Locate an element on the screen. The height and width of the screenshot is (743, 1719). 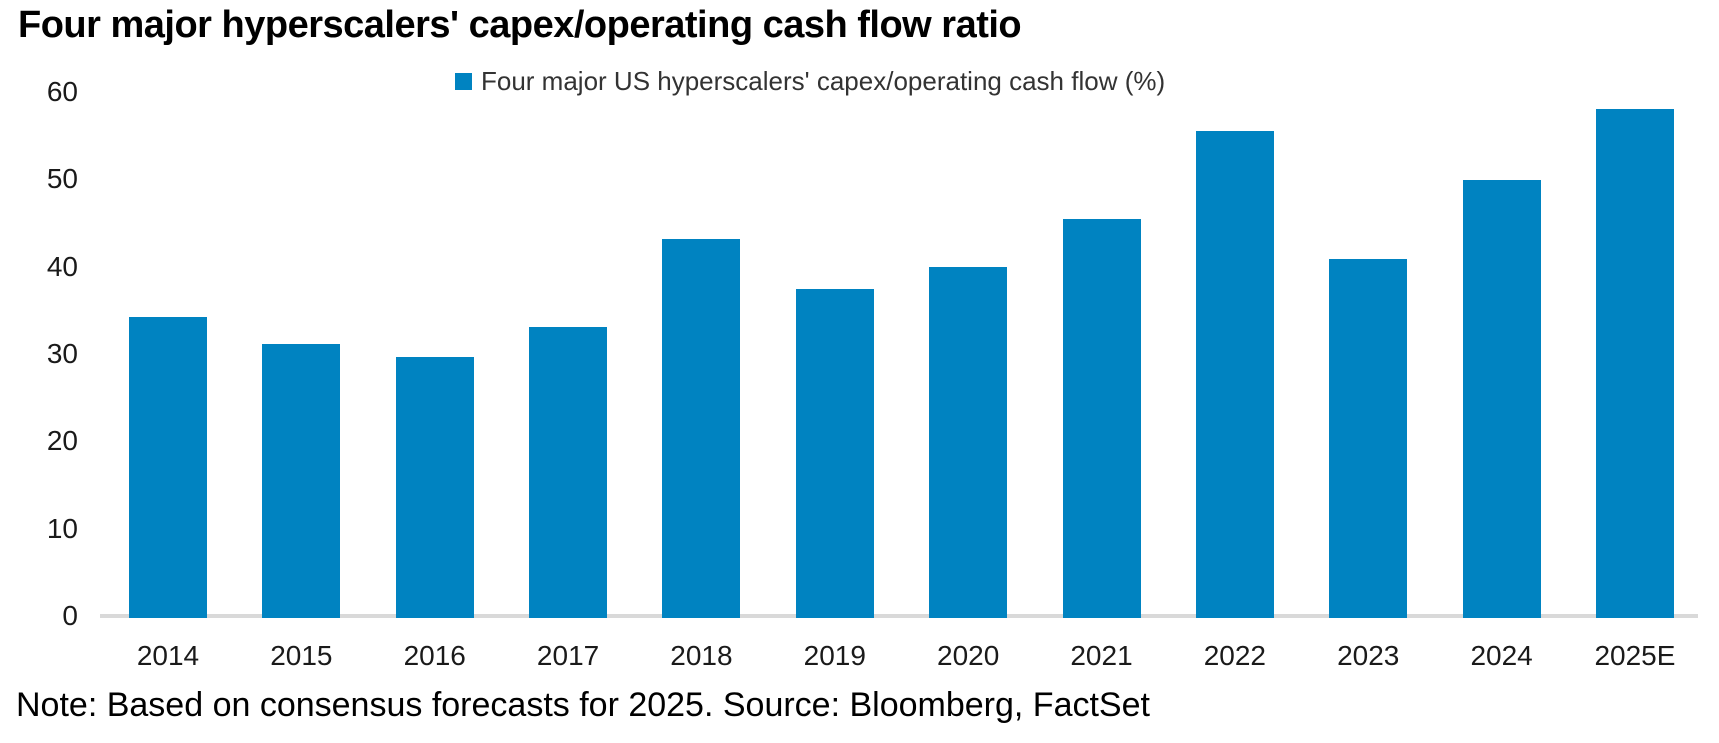
bar-2015 is located at coordinates (301, 481).